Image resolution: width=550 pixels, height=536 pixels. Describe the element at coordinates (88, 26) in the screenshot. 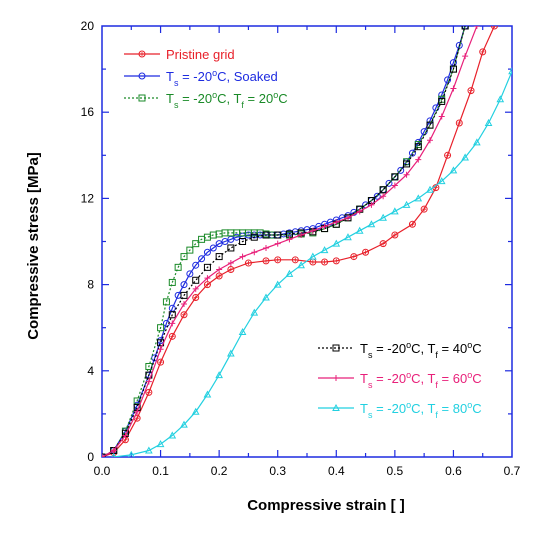

I see `y-tick-label: 20` at that location.